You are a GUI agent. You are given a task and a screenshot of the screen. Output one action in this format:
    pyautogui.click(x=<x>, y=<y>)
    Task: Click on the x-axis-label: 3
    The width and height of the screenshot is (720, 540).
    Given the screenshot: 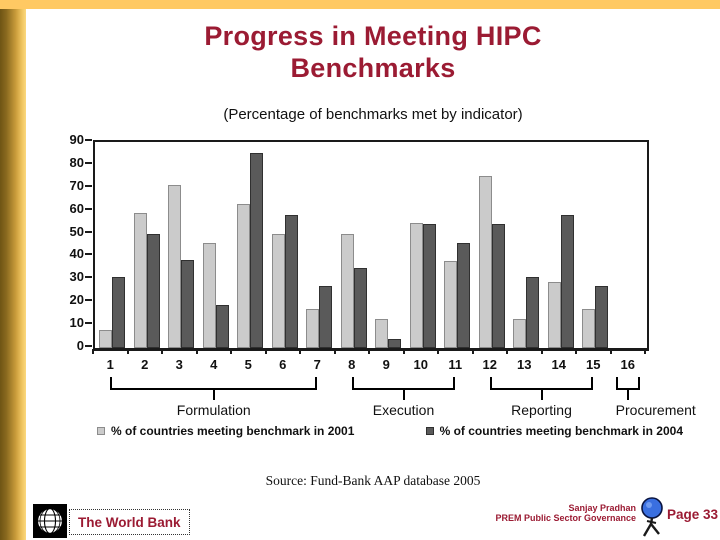 What is the action you would take?
    pyautogui.click(x=179, y=364)
    